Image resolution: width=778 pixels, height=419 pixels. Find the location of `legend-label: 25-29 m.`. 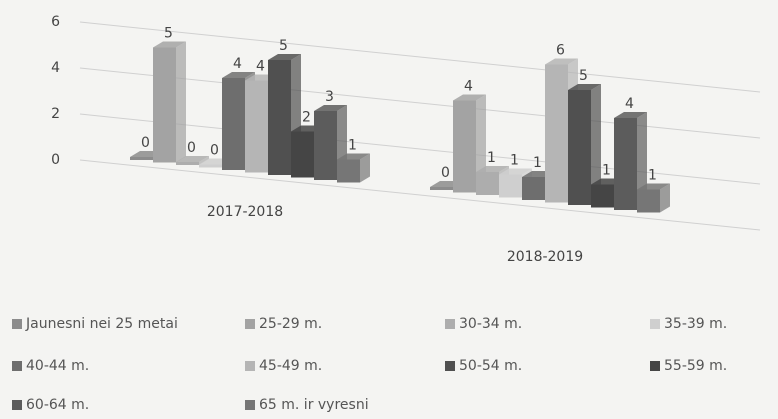

legend-label: 25-29 m. is located at coordinates (290, 324).